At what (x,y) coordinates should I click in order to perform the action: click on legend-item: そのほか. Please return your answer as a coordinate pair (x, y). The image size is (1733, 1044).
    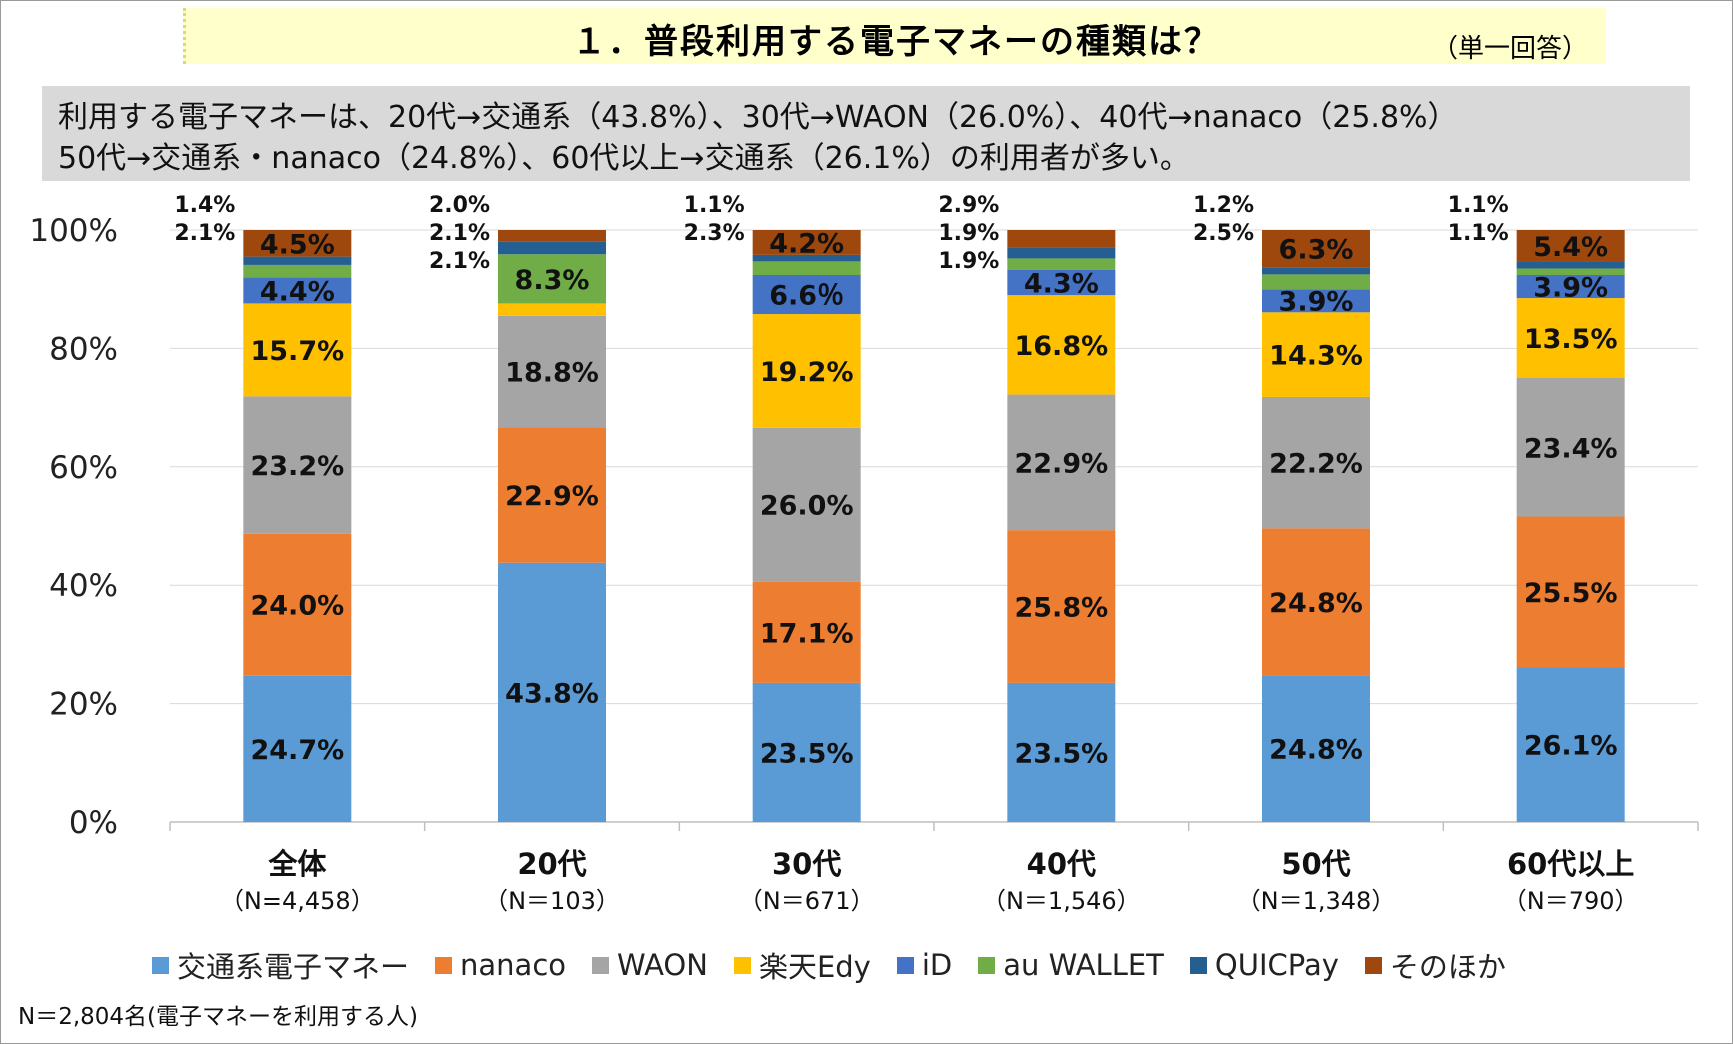
    Looking at the image, I should click on (1435, 965).